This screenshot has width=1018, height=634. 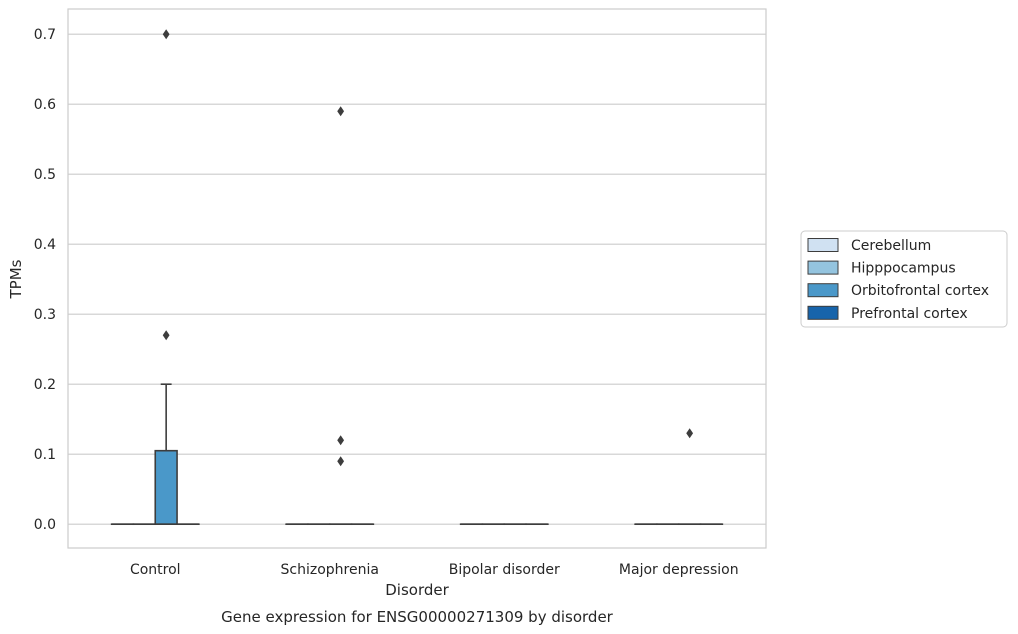 What do you see at coordinates (689, 477) in the screenshot?
I see `box-major-depression-orbitofrontal-cortex` at bounding box center [689, 477].